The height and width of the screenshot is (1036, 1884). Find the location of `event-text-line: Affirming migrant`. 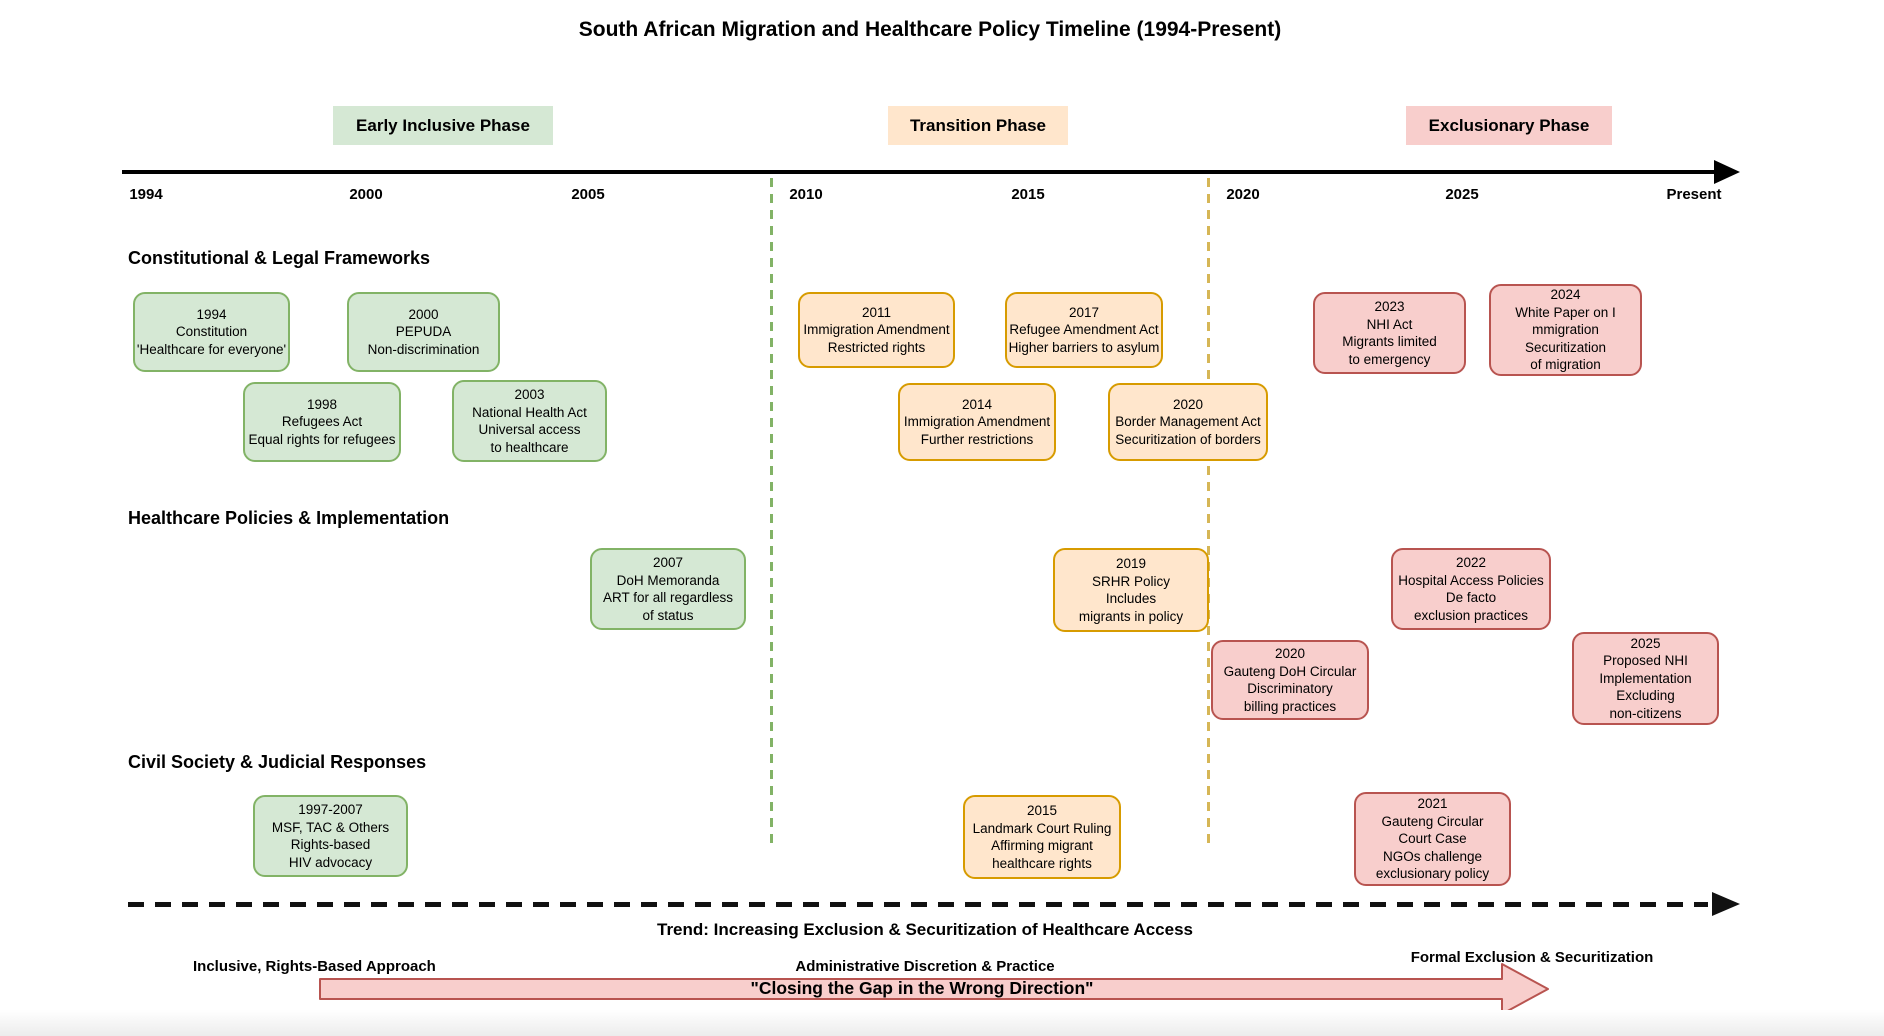

event-text-line: Affirming migrant is located at coordinates (1042, 845).